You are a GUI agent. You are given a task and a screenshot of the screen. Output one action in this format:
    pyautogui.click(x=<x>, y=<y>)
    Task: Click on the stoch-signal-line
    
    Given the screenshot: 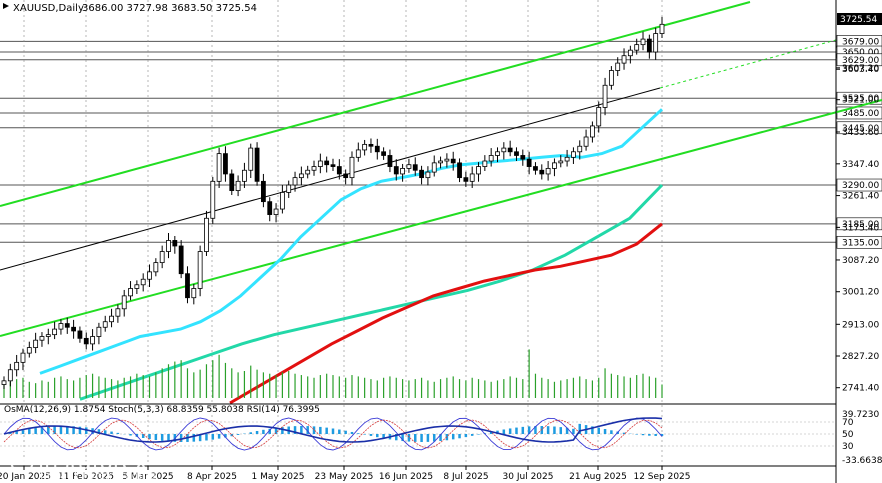 What is the action you would take?
    pyautogui.click(x=333, y=434)
    